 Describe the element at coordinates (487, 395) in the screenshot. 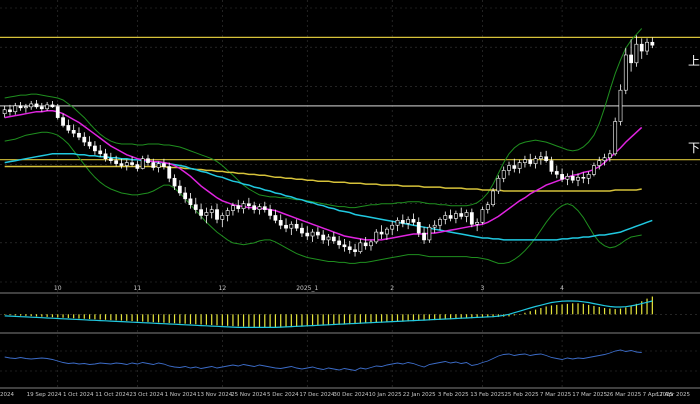

I see `date-axis-label: 13 Feb 2025` at that location.